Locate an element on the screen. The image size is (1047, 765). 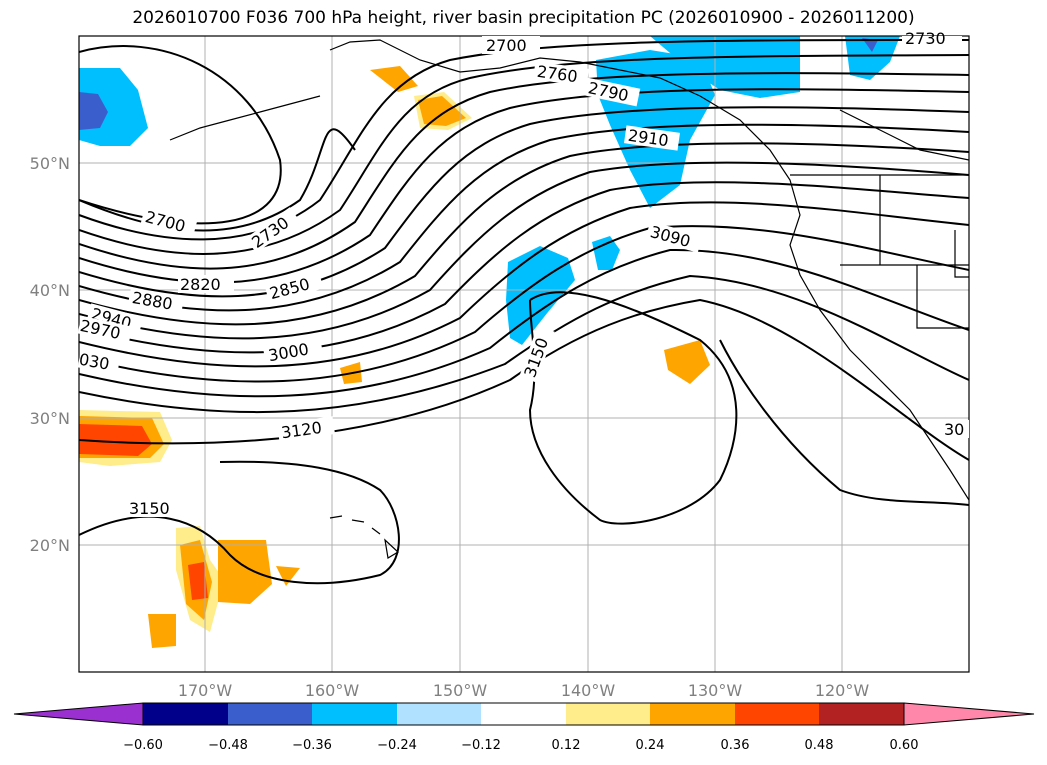
contour-label: 2730 is located at coordinates (925, 38).